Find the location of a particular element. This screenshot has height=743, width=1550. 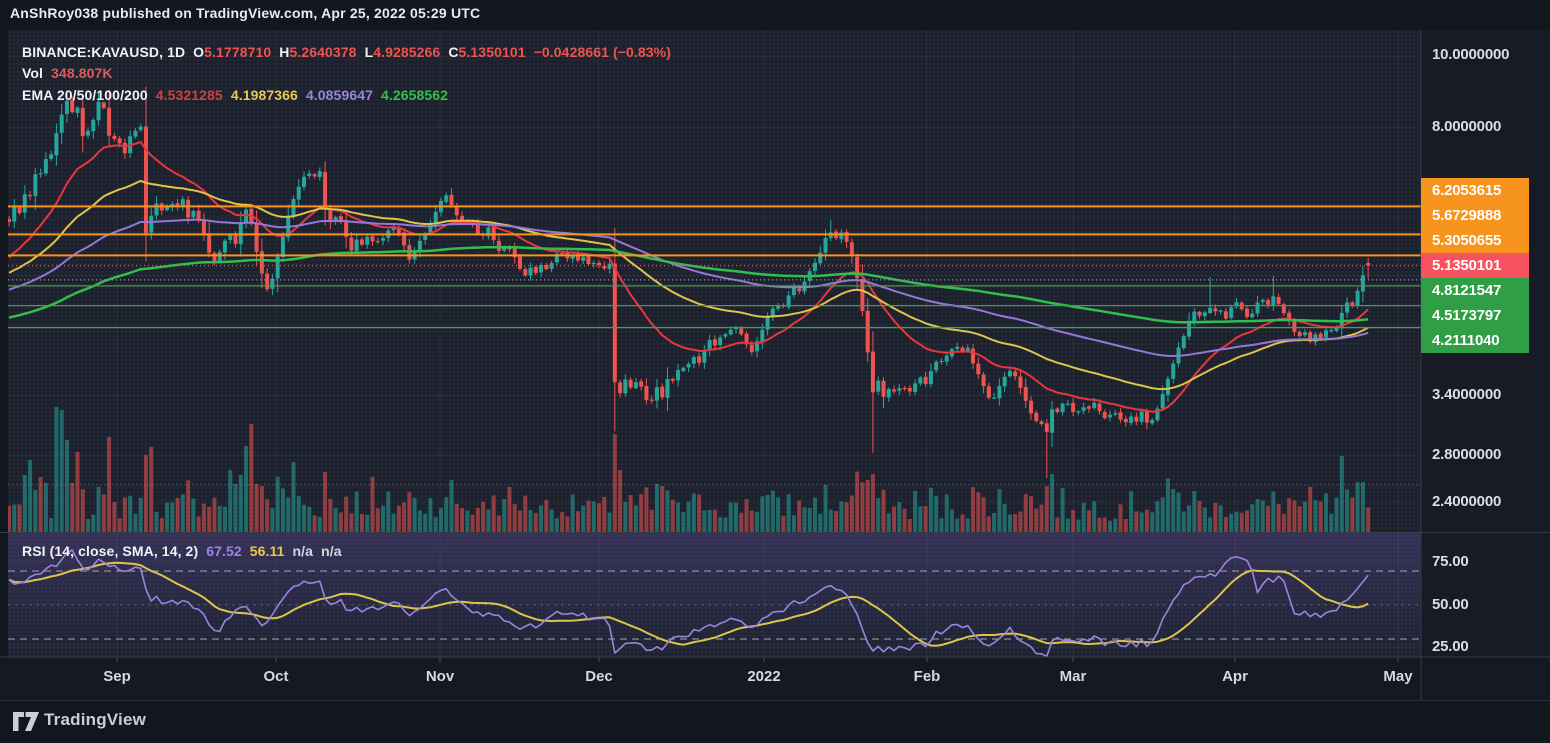

time-axis-label: Sep is located at coordinates (117, 676).